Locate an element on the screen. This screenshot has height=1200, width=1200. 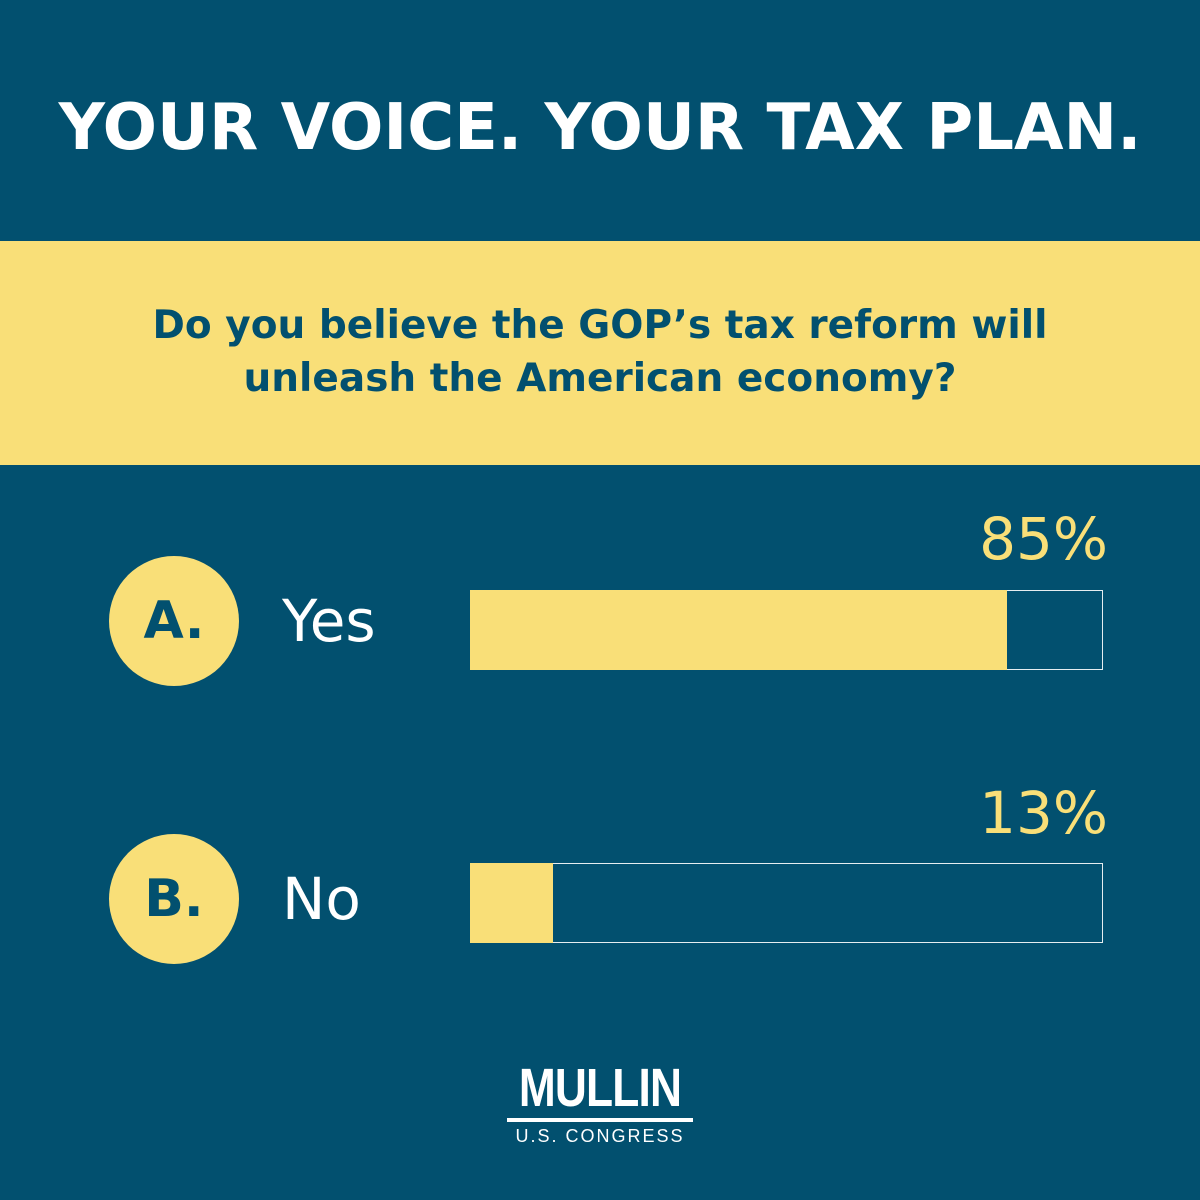
option-b-percent: 13% is located at coordinates (1043, 813).